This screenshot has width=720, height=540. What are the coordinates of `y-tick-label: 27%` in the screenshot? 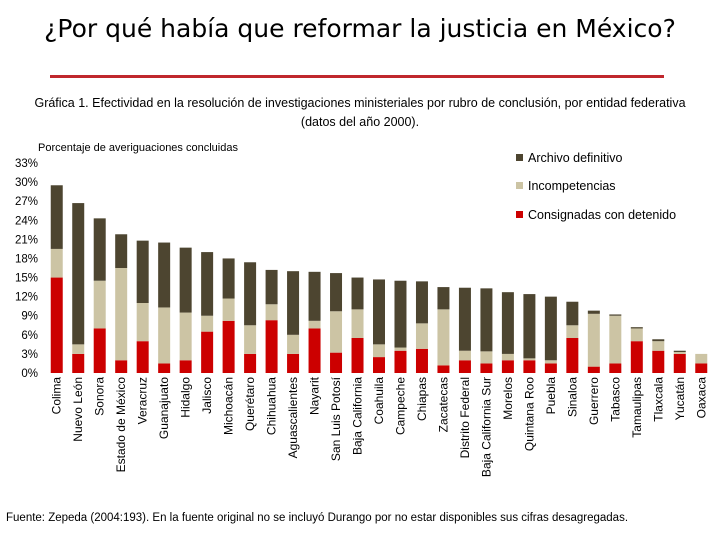 It's located at (26, 202).